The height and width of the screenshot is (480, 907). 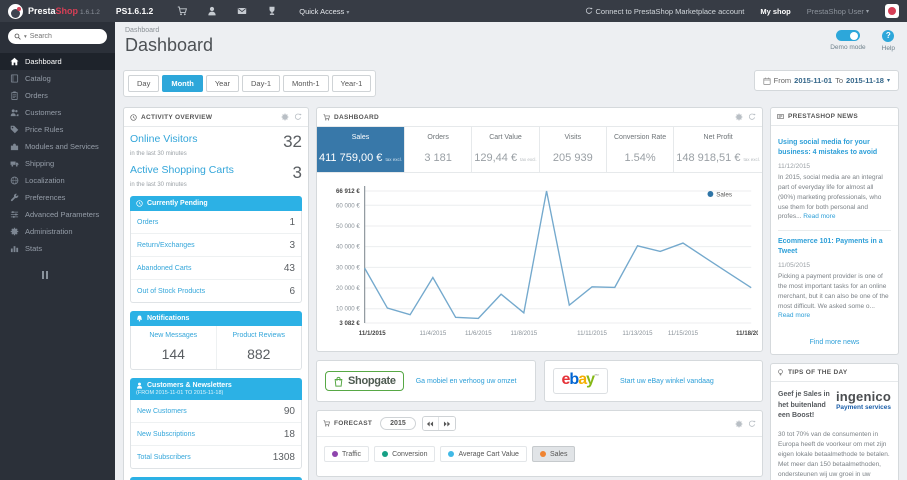 I want to click on svg-text: 10 000 €, so click(x=348, y=309).